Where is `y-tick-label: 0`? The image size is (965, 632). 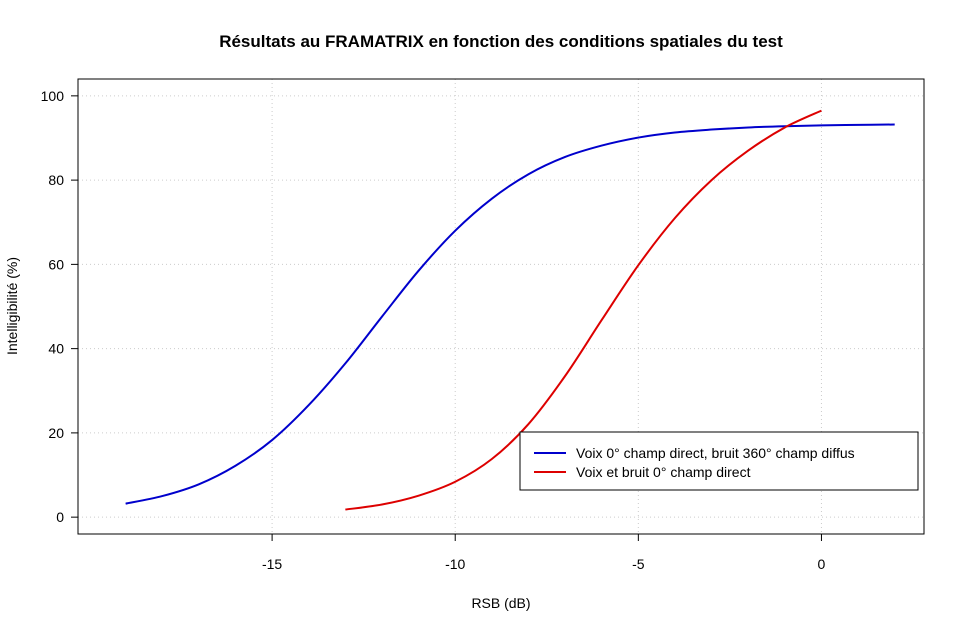 y-tick-label: 0 is located at coordinates (60, 517).